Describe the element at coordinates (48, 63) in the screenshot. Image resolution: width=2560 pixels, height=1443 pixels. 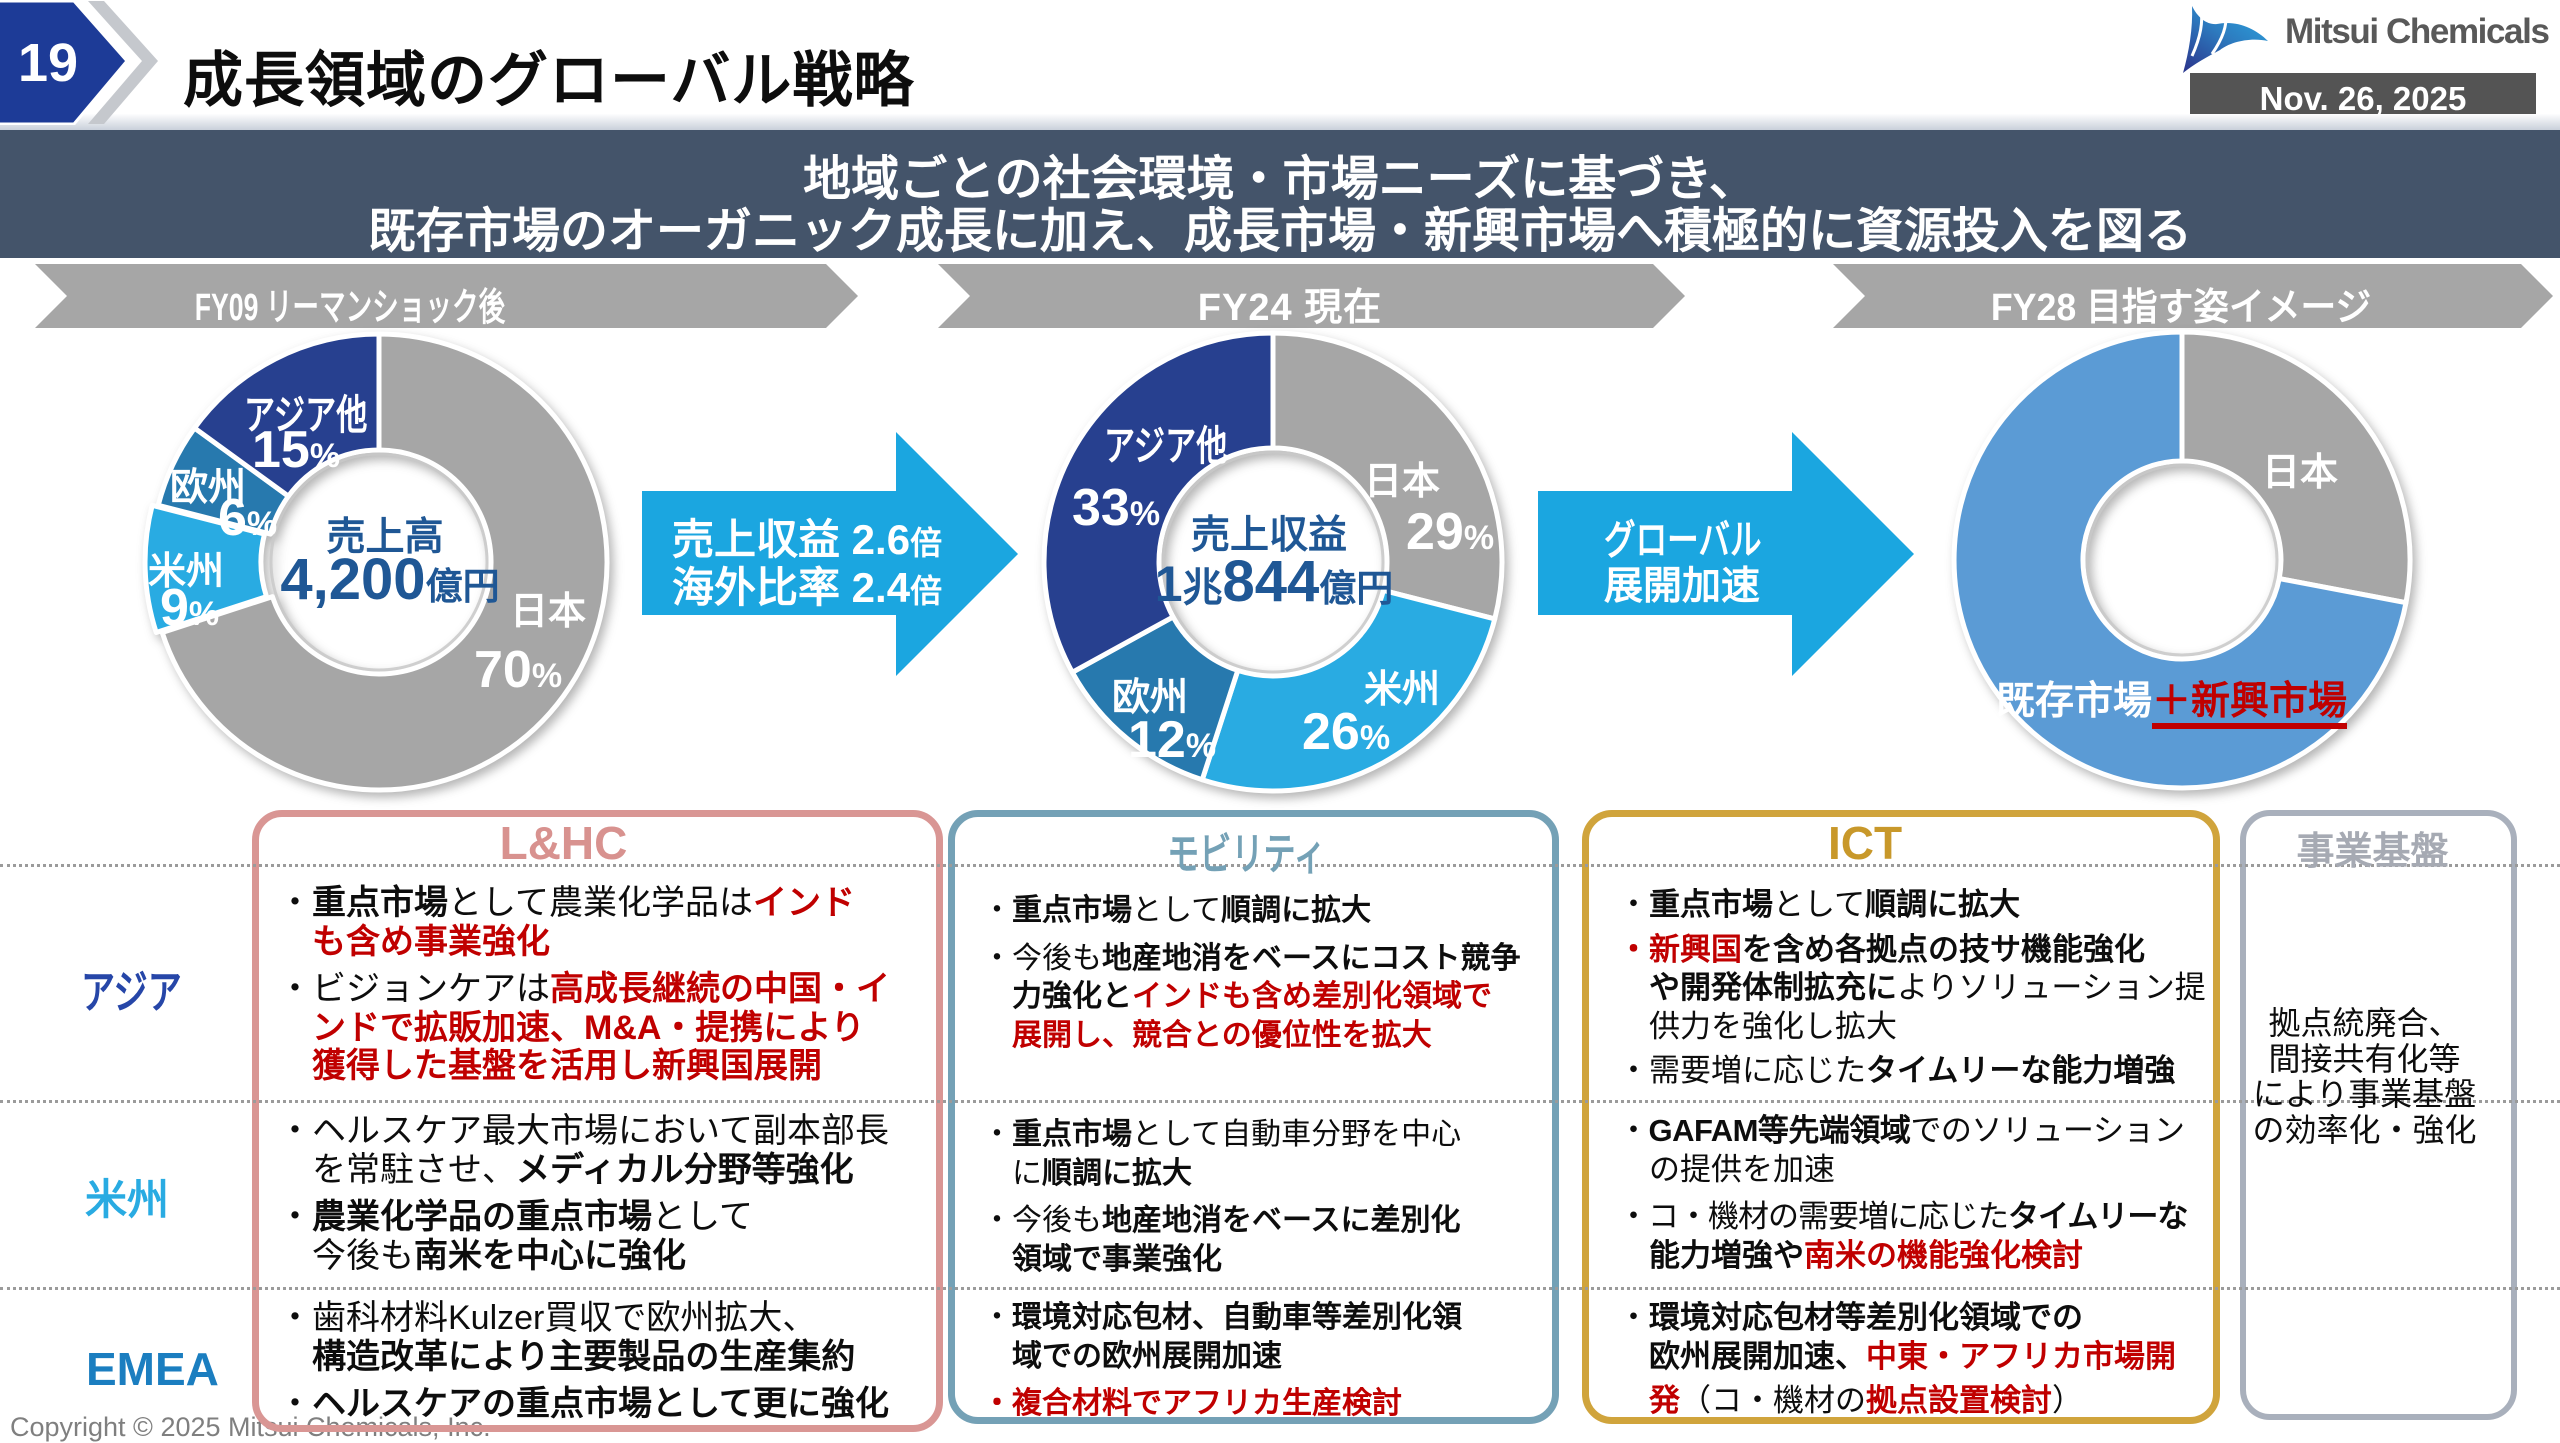
I see `svg-text: 19` at that location.